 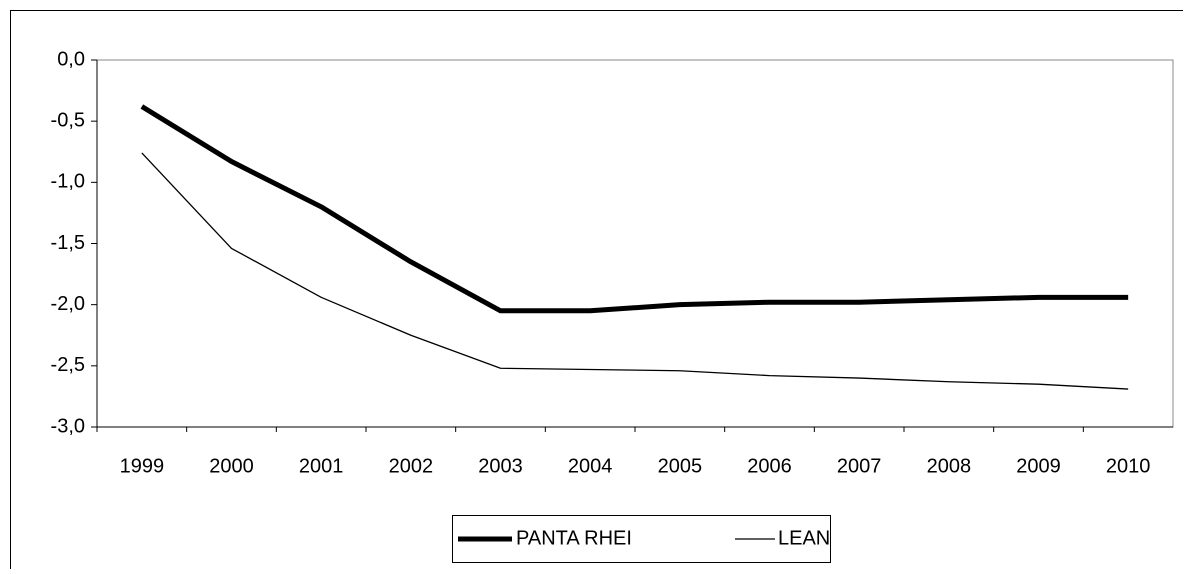 What do you see at coordinates (949, 466) in the screenshot?
I see `x-tick-label: 2008` at bounding box center [949, 466].